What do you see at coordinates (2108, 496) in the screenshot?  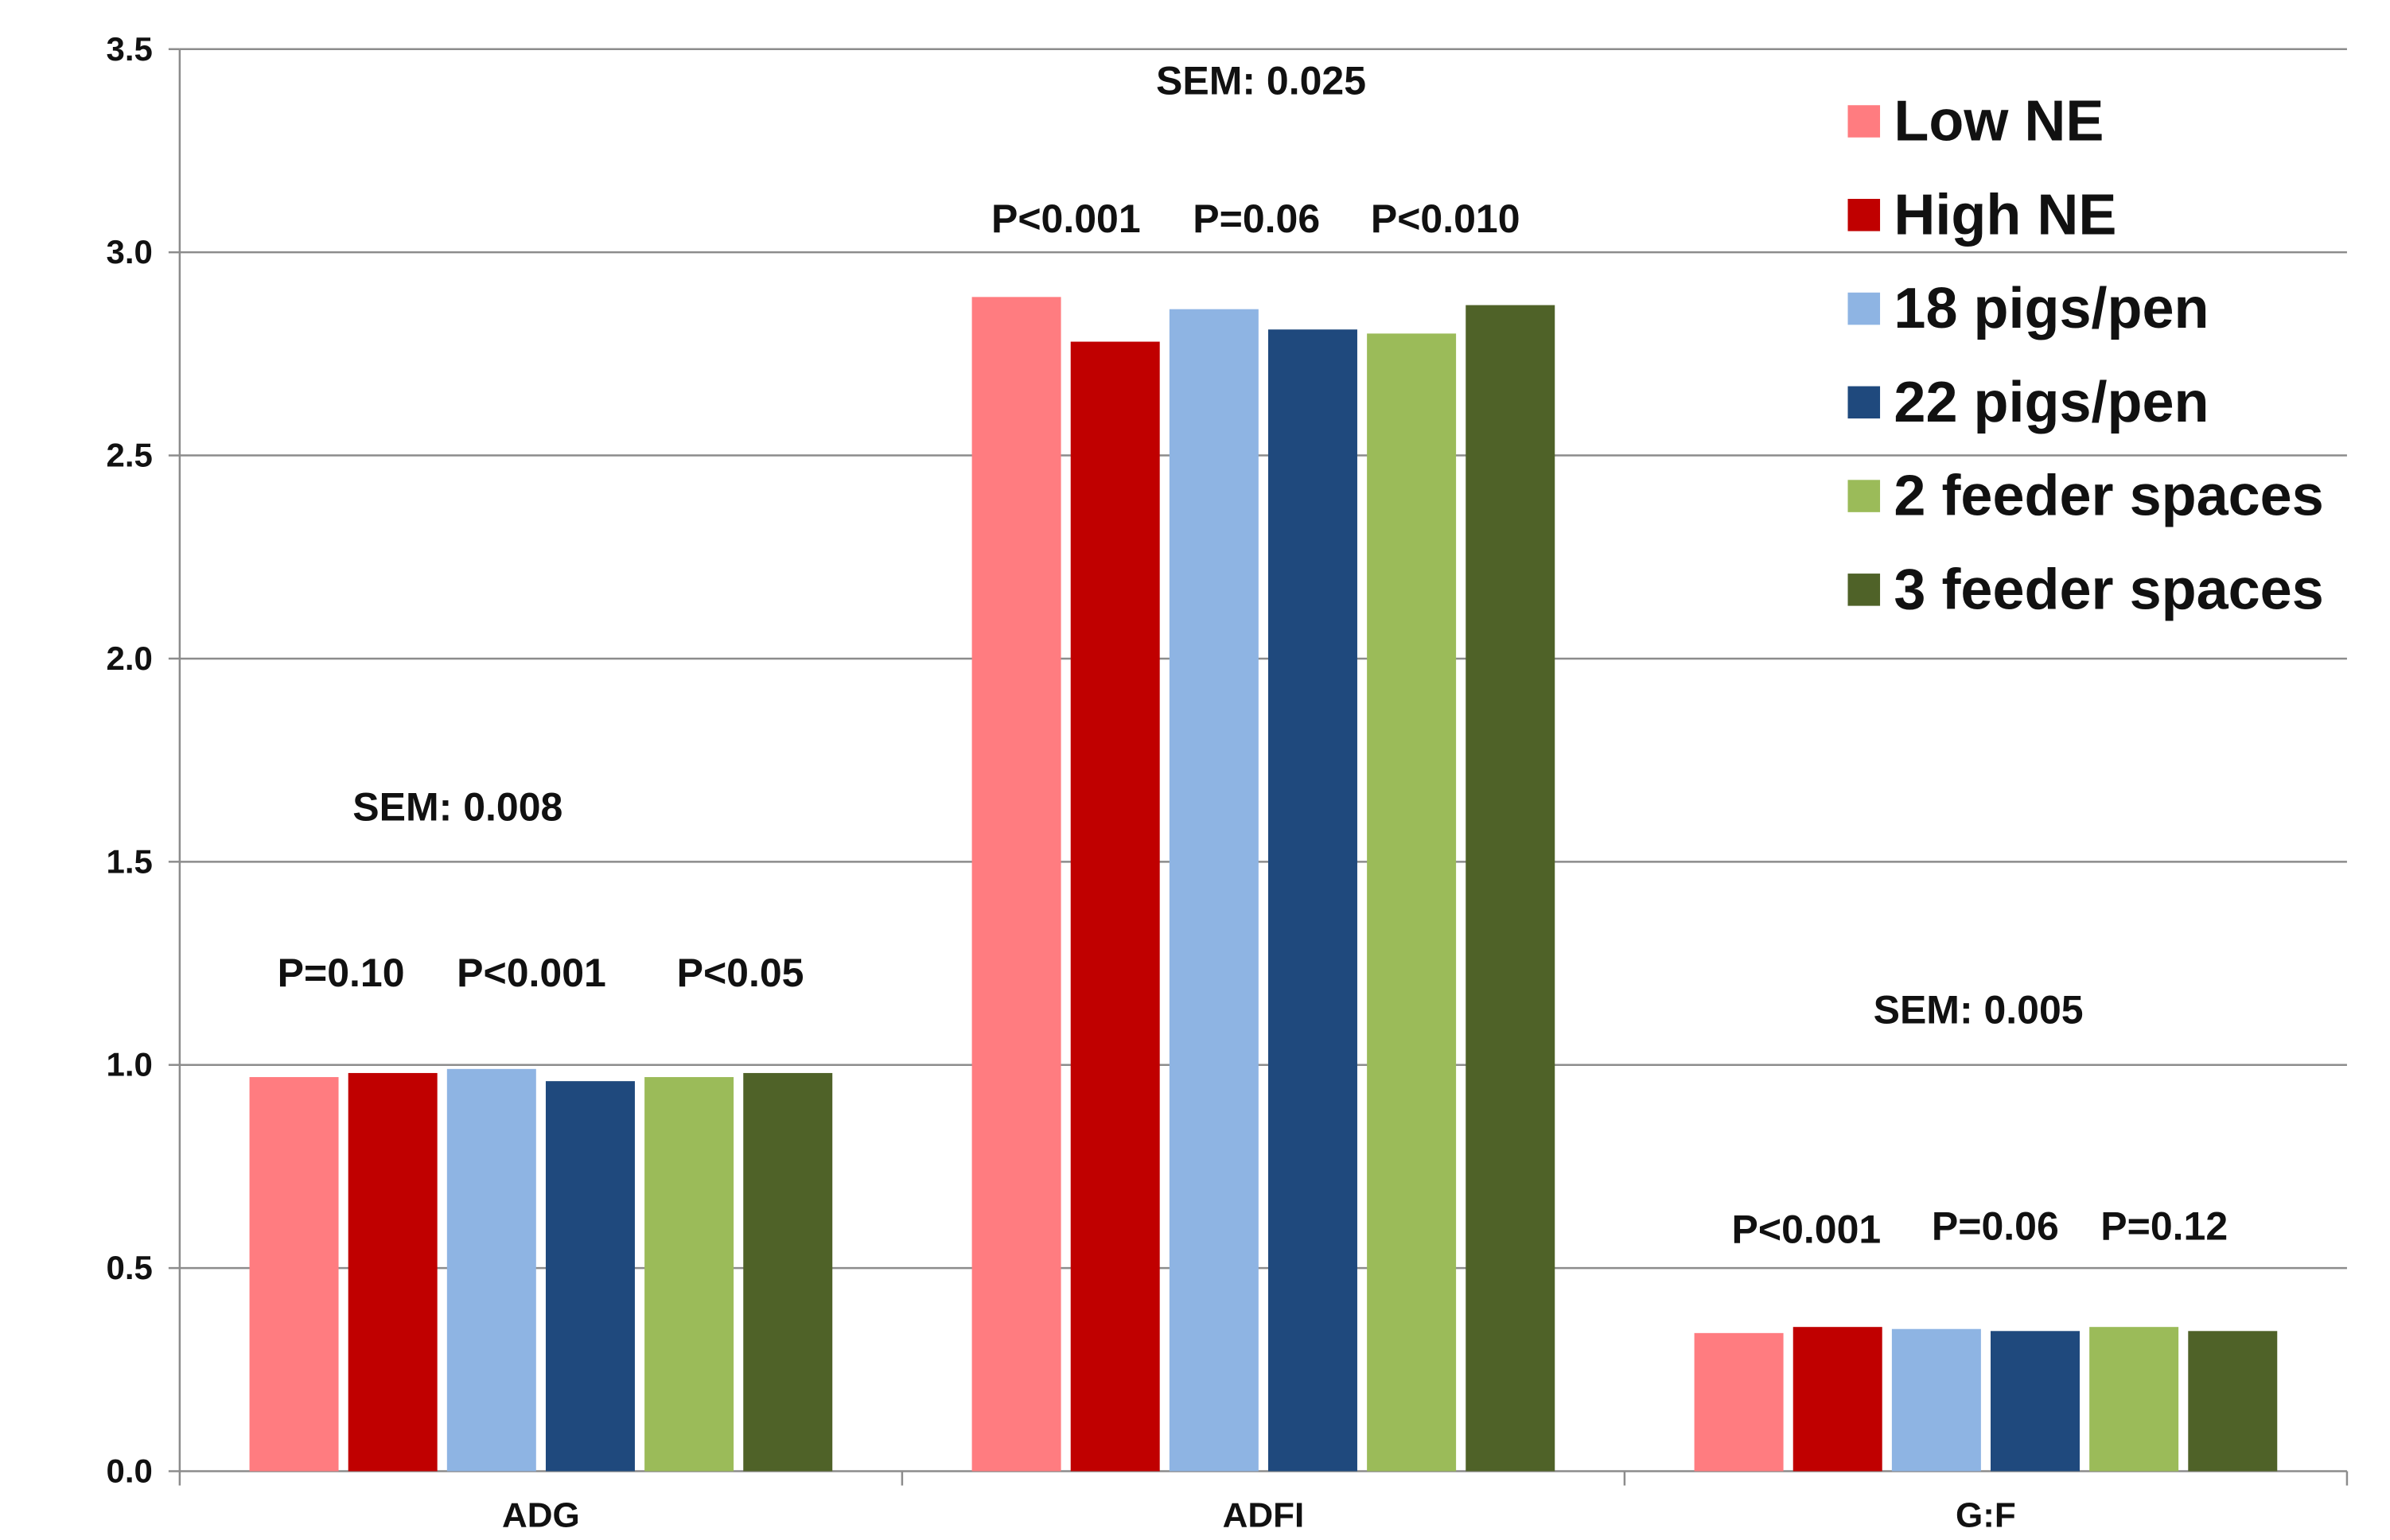 I see `legend-label: 2 feeder spaces` at bounding box center [2108, 496].